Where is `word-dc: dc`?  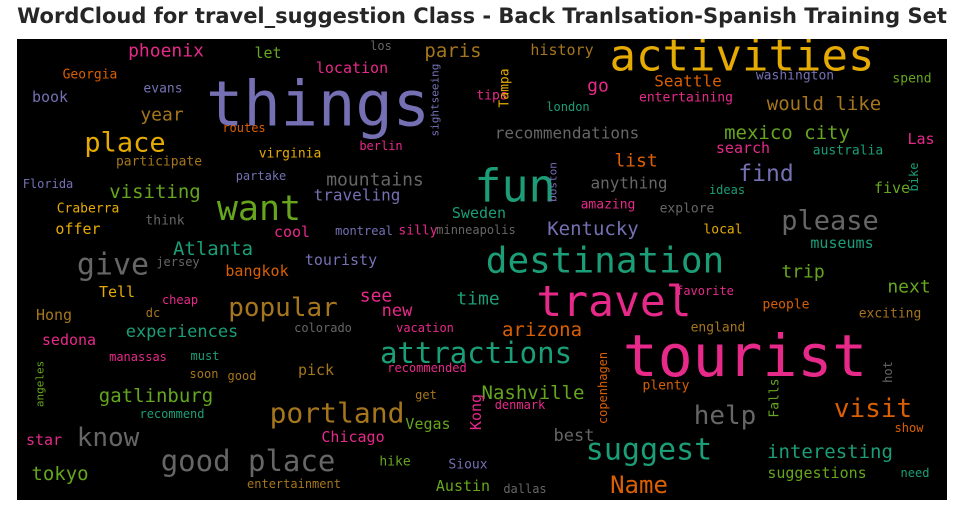
word-dc: dc is located at coordinates (153, 313).